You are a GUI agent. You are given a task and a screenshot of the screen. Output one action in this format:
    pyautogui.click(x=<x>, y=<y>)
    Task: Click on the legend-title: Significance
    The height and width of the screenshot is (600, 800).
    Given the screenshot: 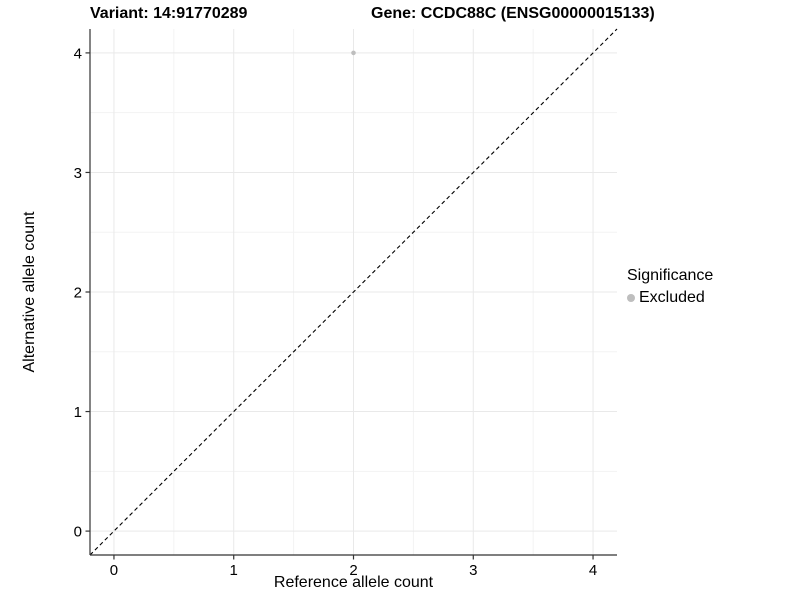 What is the action you would take?
    pyautogui.click(x=670, y=275)
    